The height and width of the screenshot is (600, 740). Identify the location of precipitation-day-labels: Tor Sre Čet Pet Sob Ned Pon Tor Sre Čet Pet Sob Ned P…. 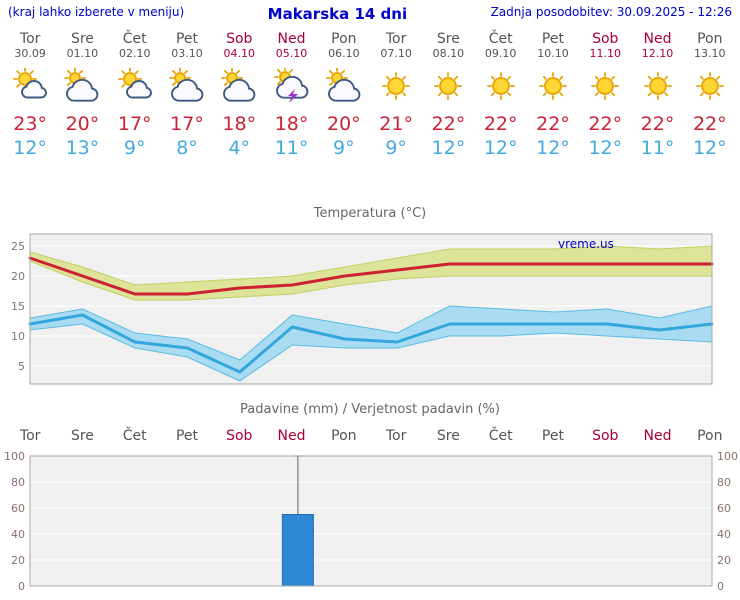
(370, 437).